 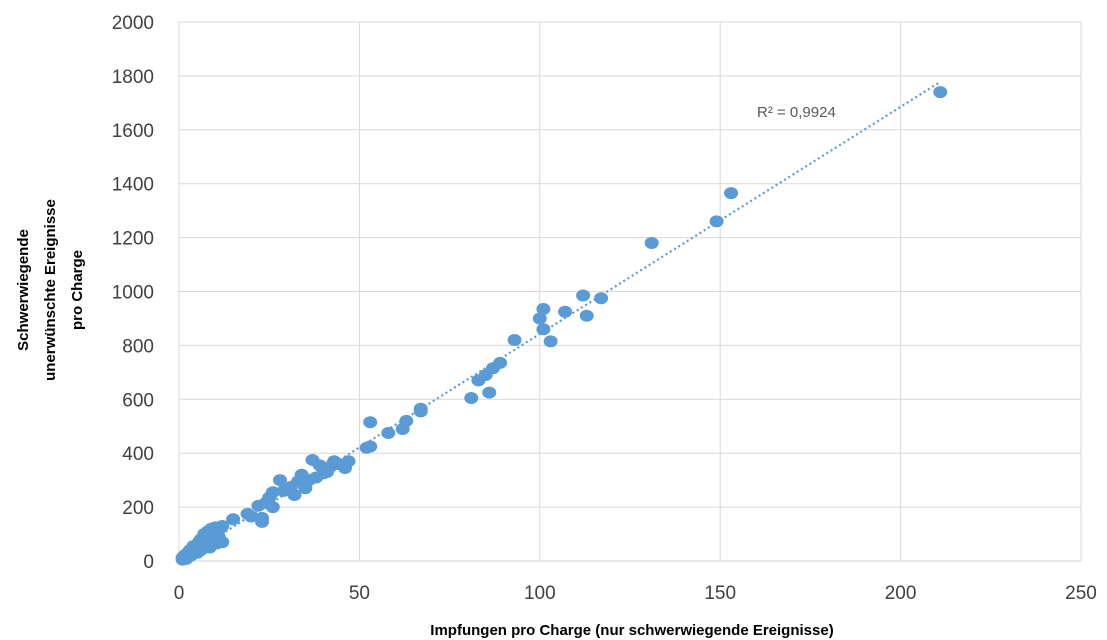 What do you see at coordinates (133, 131) in the screenshot?
I see `y-tick-label: 1600` at bounding box center [133, 131].